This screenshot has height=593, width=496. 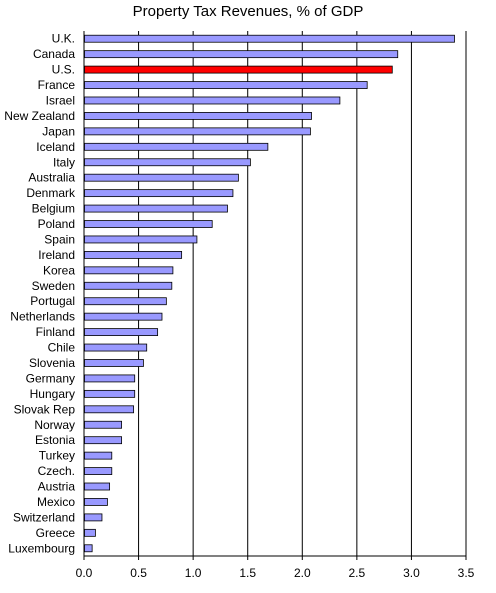 What do you see at coordinates (53, 209) in the screenshot?
I see `category-label: Belgium` at bounding box center [53, 209].